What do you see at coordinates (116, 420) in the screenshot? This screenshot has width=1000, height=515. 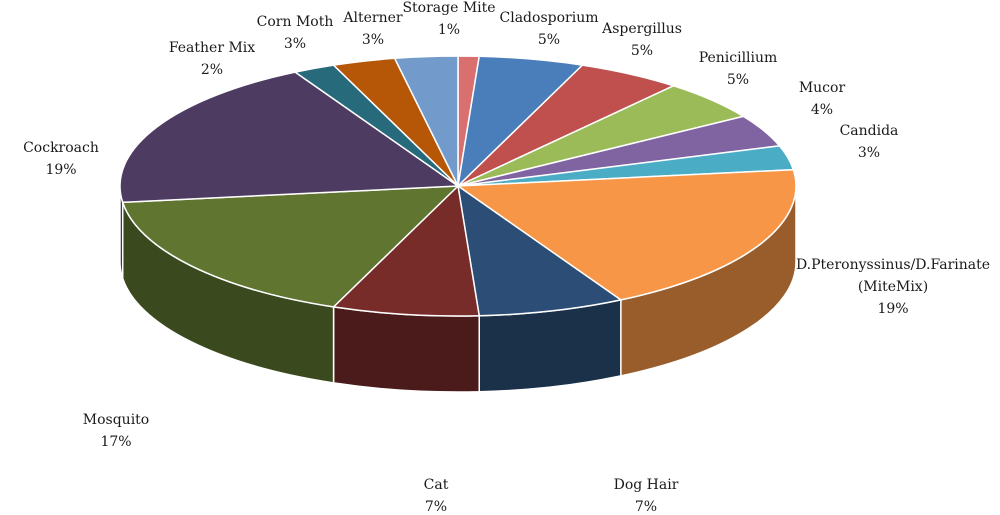 I see `pie-category-label-mosquito: Mosquito` at bounding box center [116, 420].